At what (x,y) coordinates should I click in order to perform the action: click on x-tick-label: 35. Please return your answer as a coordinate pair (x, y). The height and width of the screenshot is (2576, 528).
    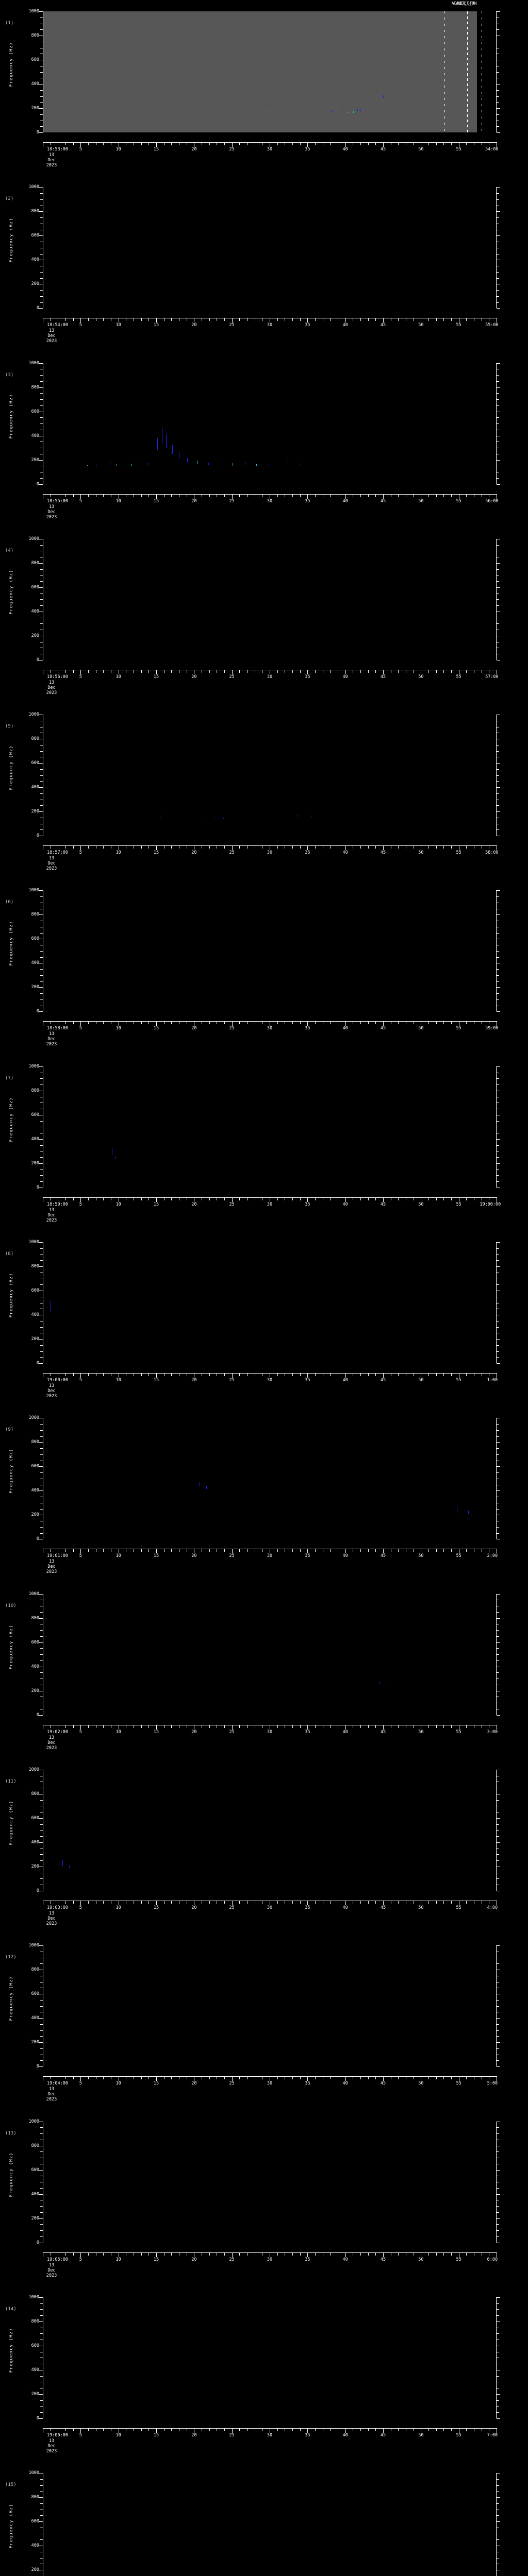
    Looking at the image, I should click on (307, 1028).